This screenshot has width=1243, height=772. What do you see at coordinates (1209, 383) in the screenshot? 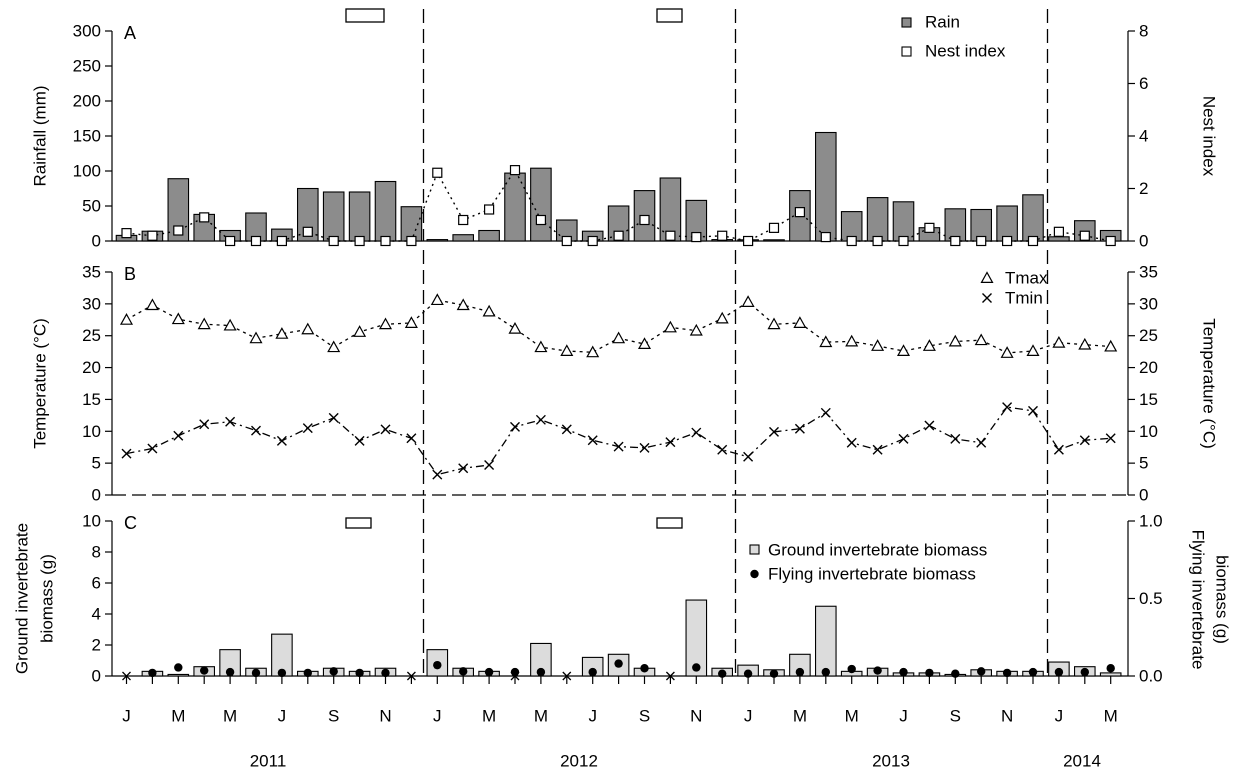
I see `y-axis-title-right: Temperature (°C)` at bounding box center [1209, 383].